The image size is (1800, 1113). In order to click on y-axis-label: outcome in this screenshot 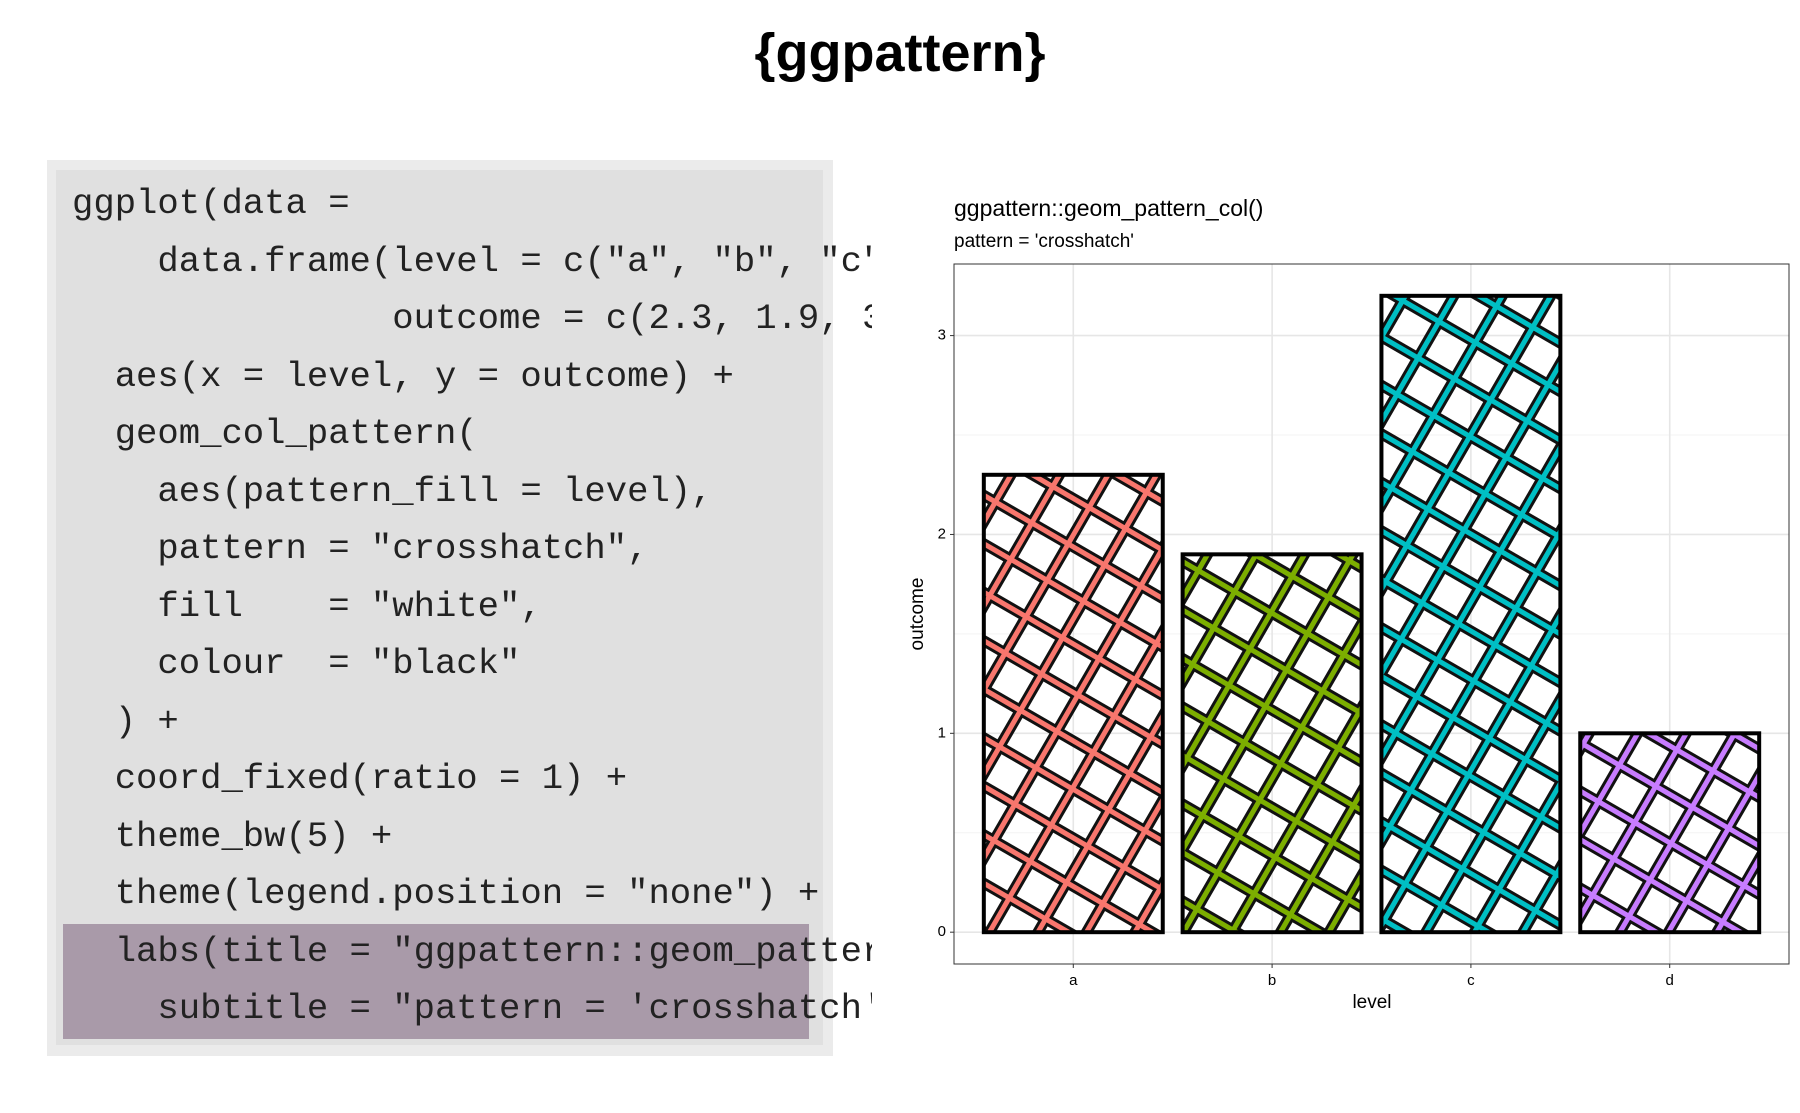, I will do `click(917, 614)`.